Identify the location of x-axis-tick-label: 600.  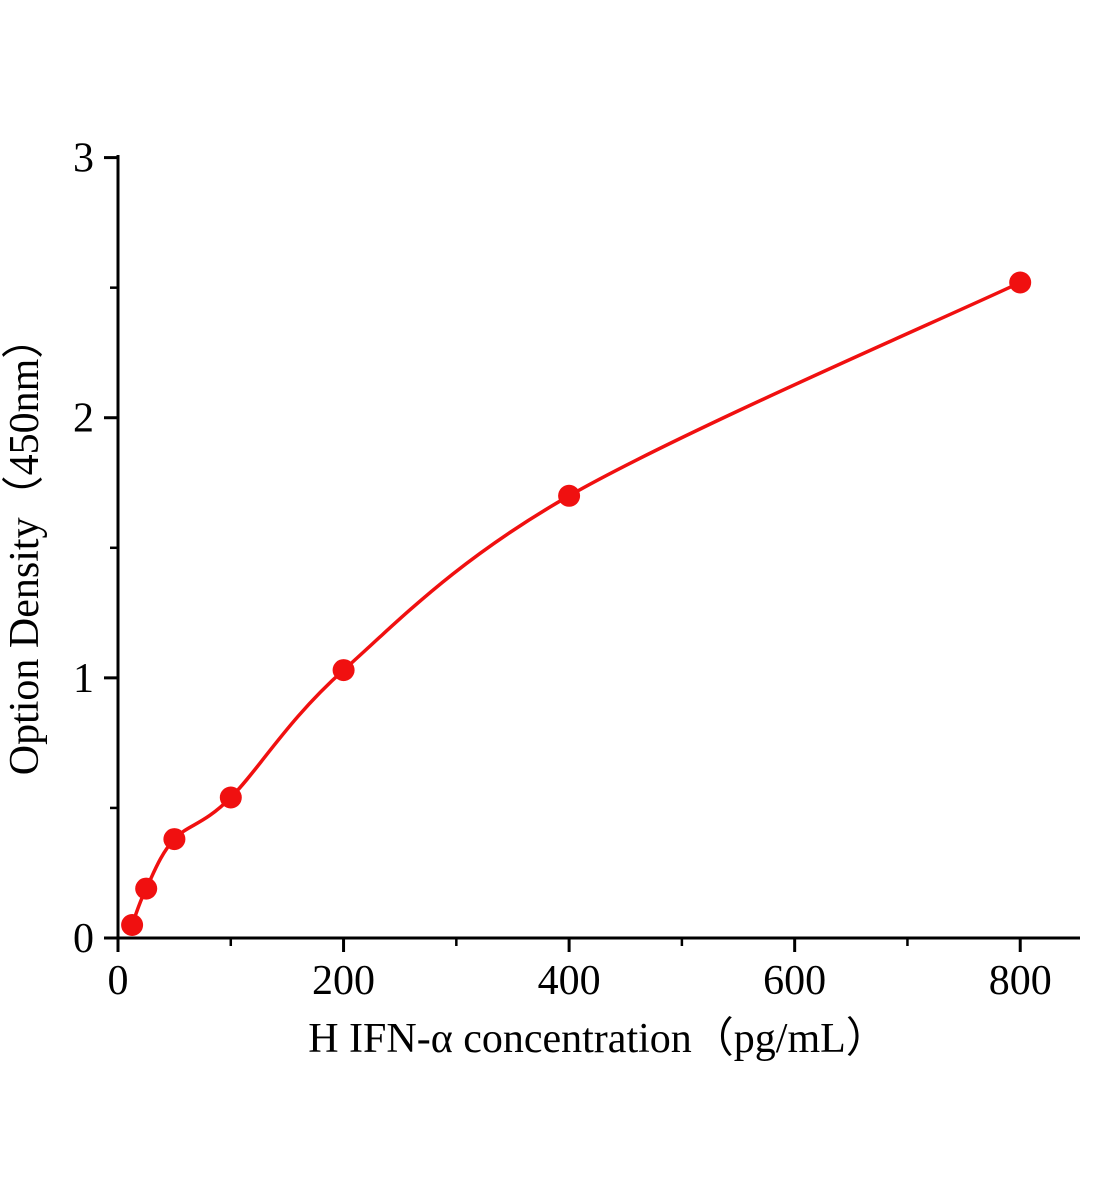
(794, 981).